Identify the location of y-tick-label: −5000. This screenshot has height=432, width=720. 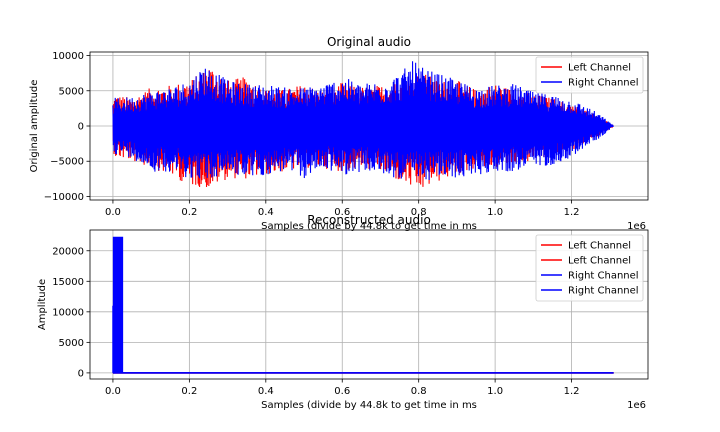
(67, 162).